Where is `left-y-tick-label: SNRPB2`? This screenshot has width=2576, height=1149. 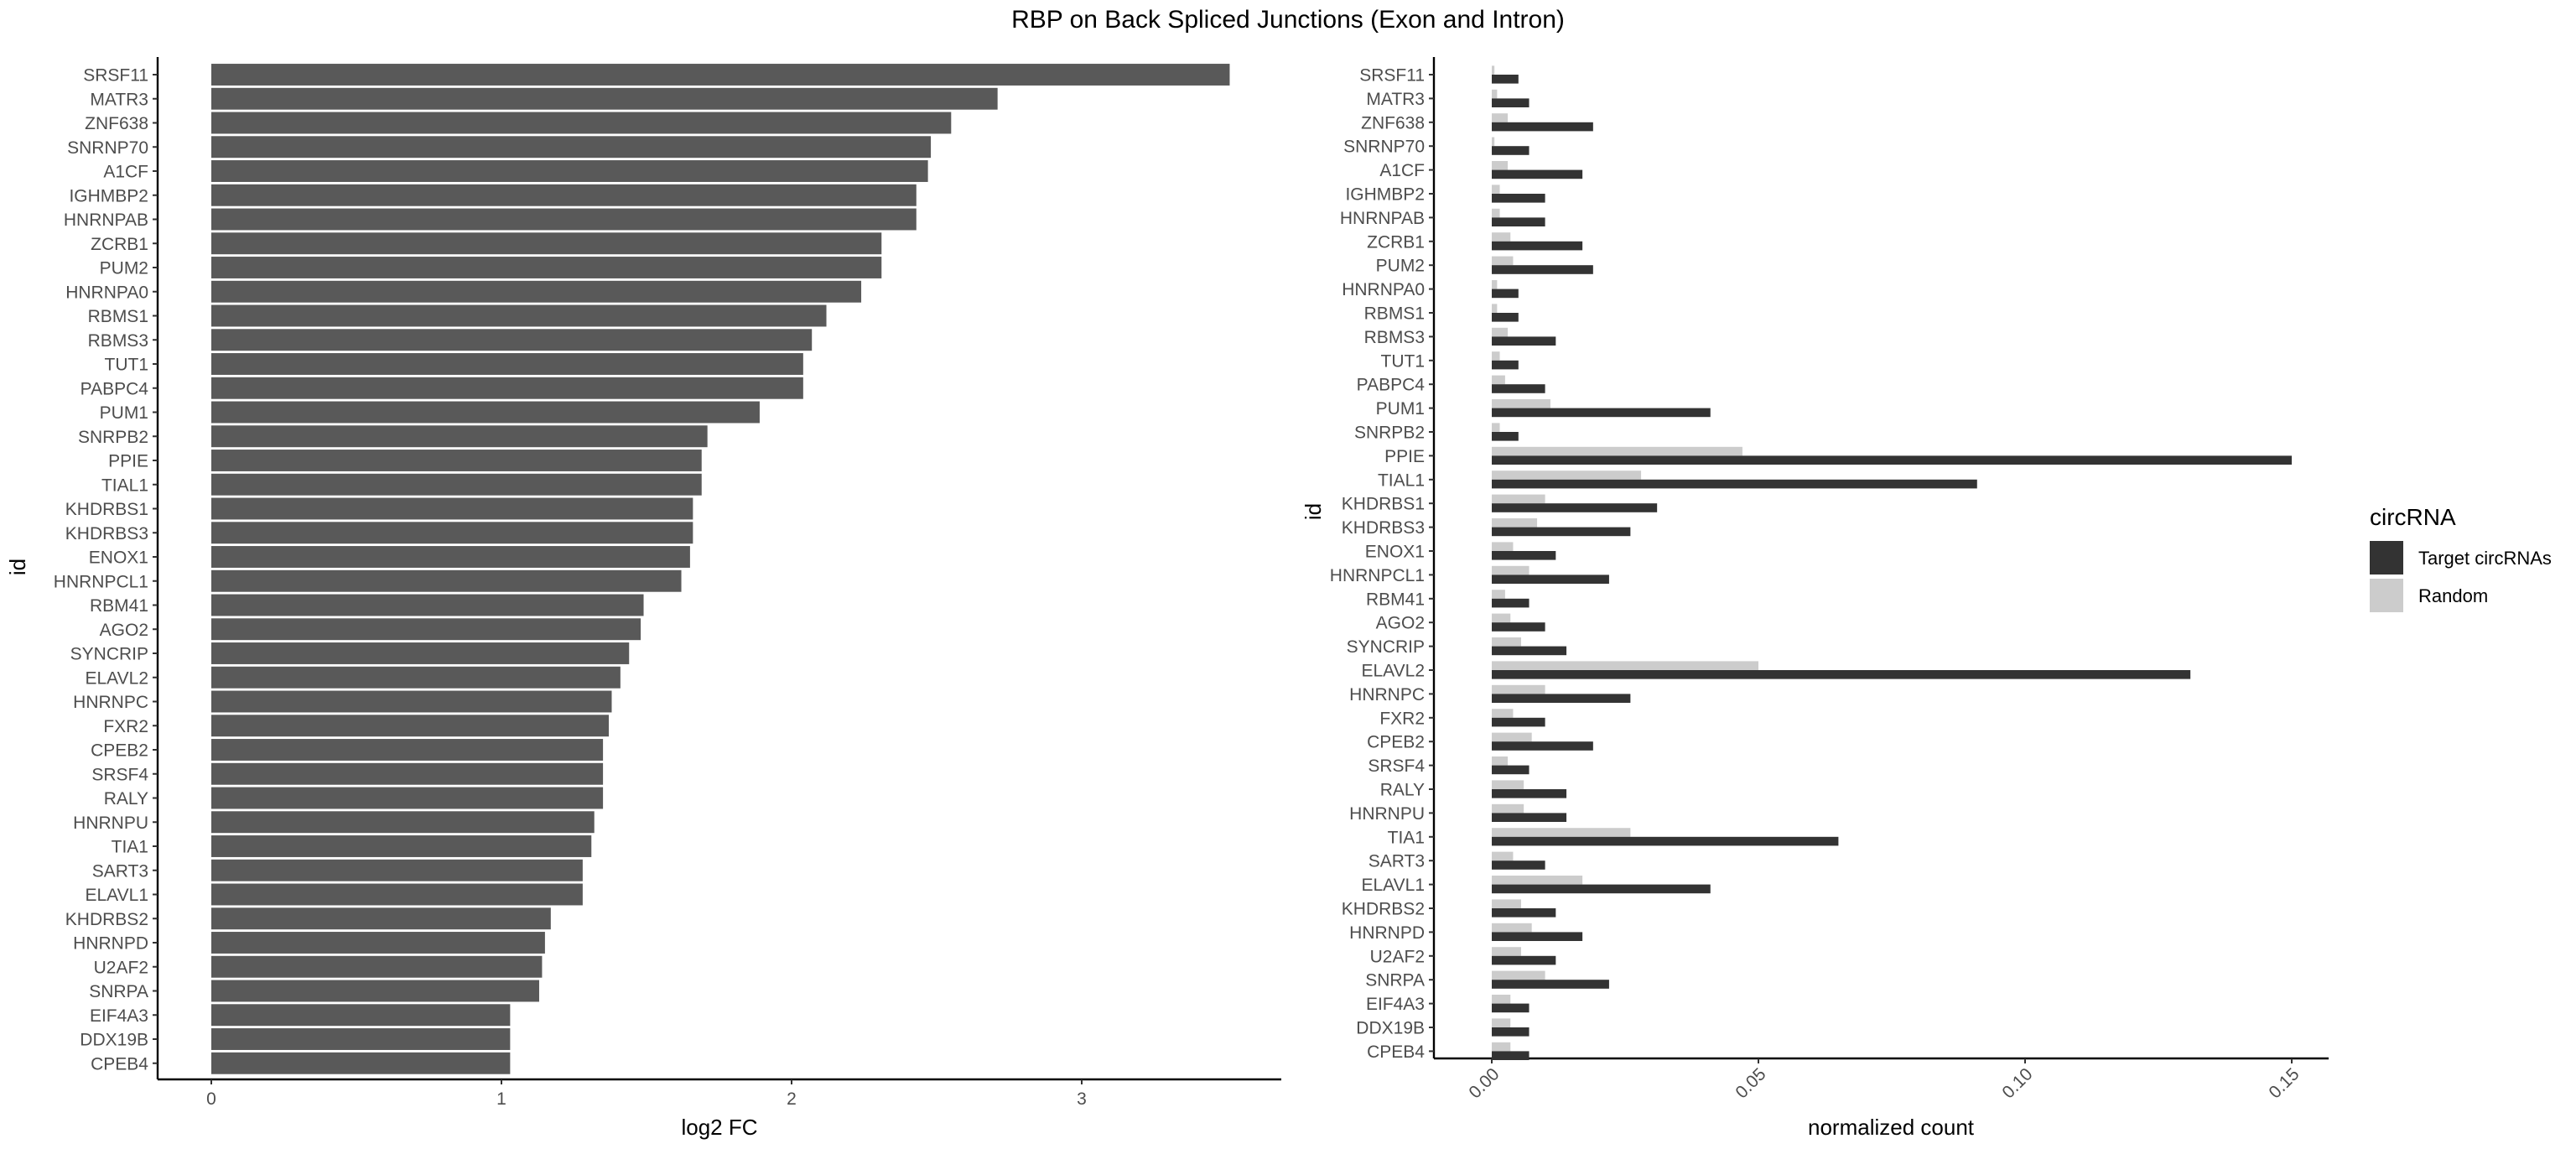
left-y-tick-label: SNRPB2 is located at coordinates (113, 438).